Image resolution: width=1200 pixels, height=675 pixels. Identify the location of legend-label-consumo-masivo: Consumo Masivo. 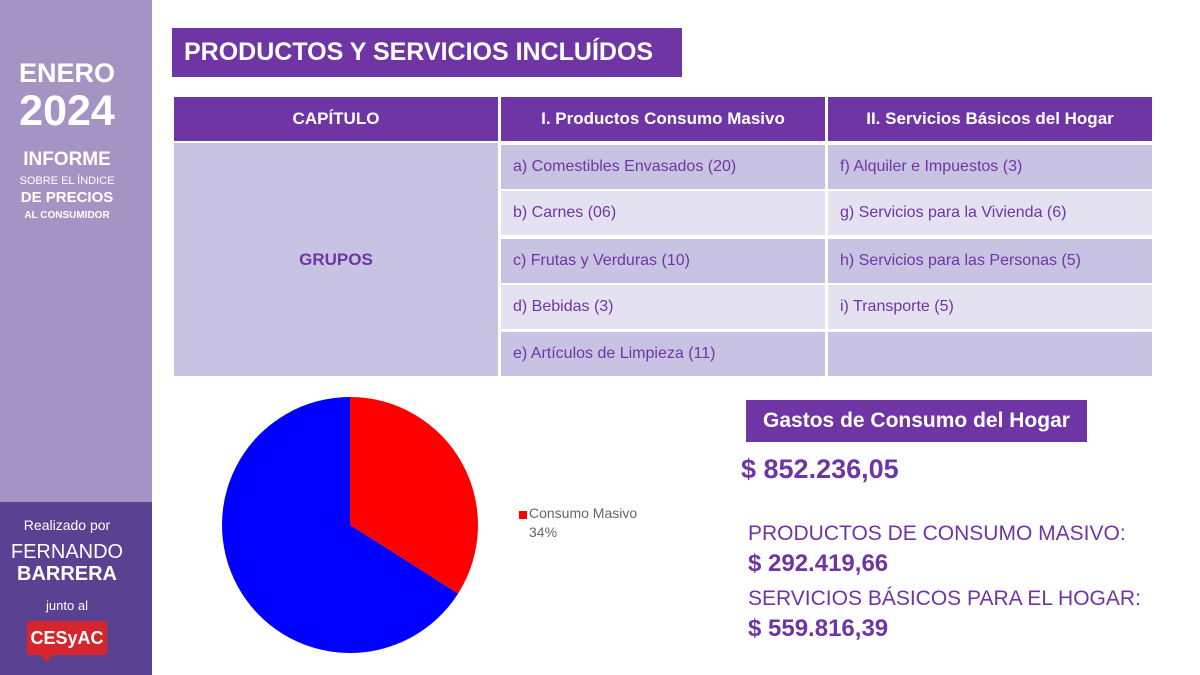
(583, 513).